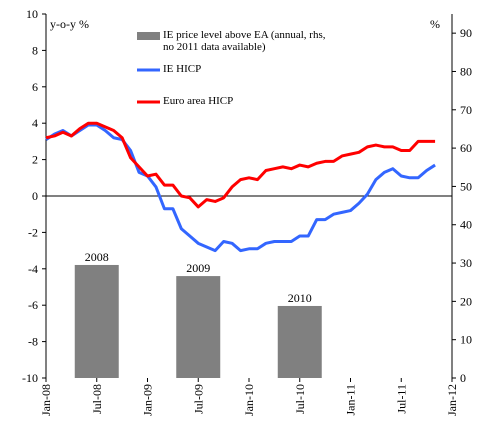 The height and width of the screenshot is (432, 485). What do you see at coordinates (97, 257) in the screenshot?
I see `bar-label: 2008` at bounding box center [97, 257].